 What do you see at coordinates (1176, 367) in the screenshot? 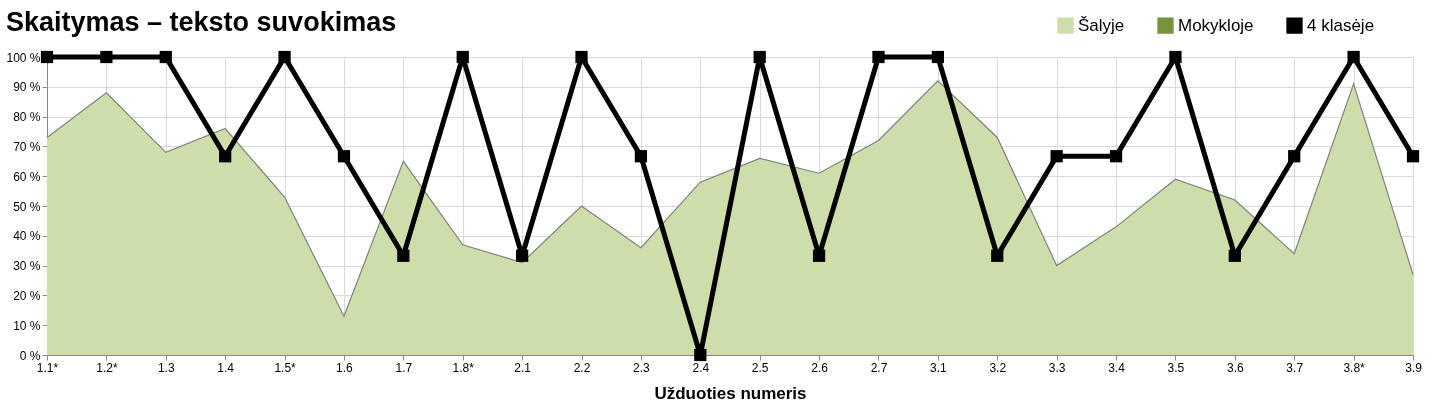
I see `x-tick-label: 3.5` at bounding box center [1176, 367].